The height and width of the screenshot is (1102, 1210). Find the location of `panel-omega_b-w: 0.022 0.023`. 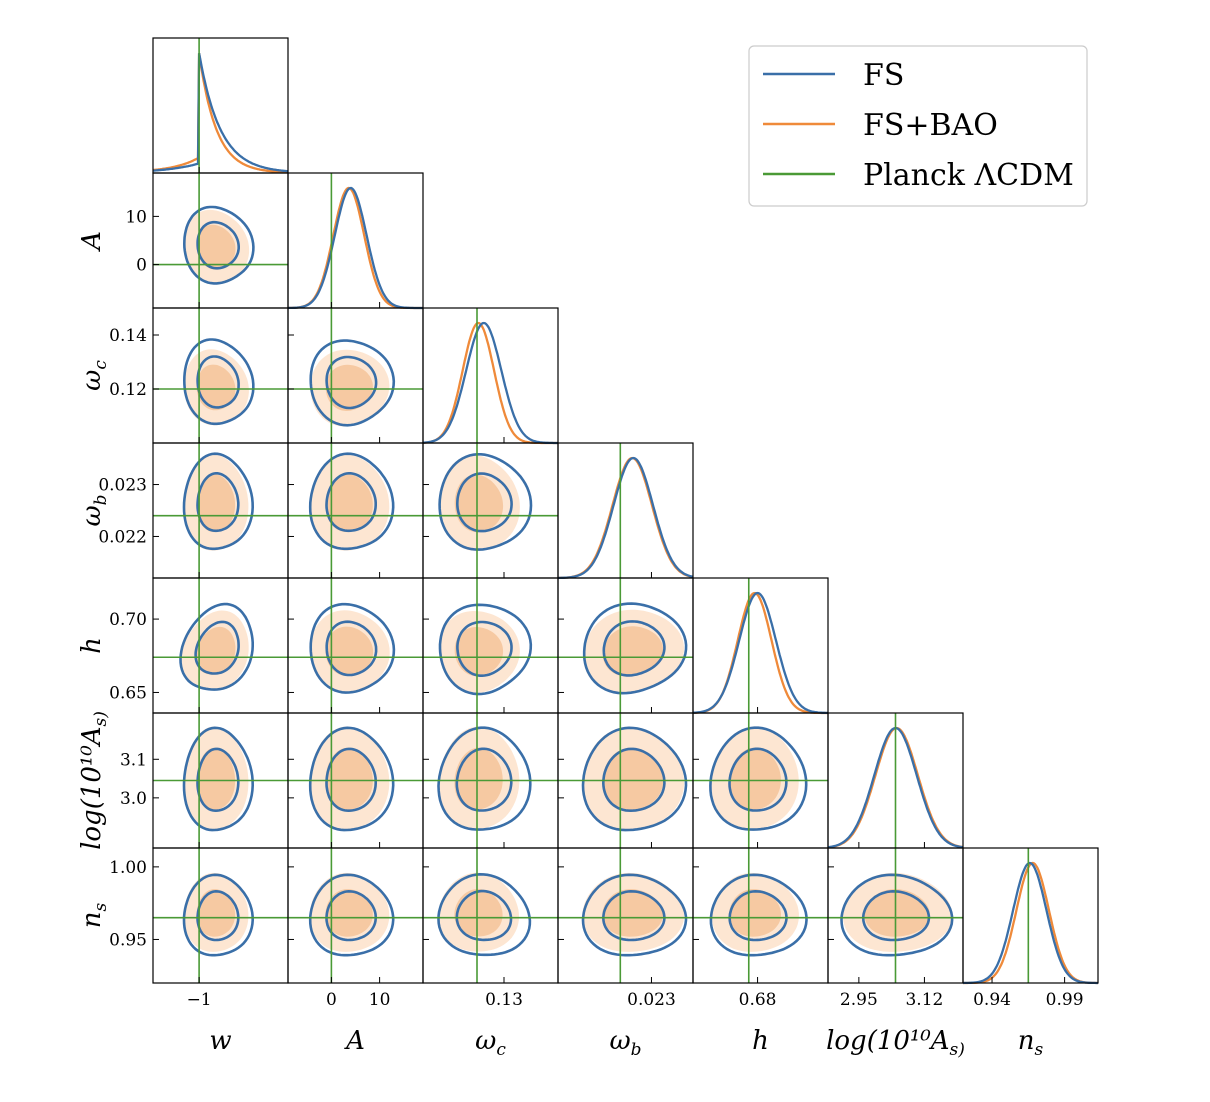

panel-omega_b-w: 0.022 0.023 is located at coordinates (193, 510).